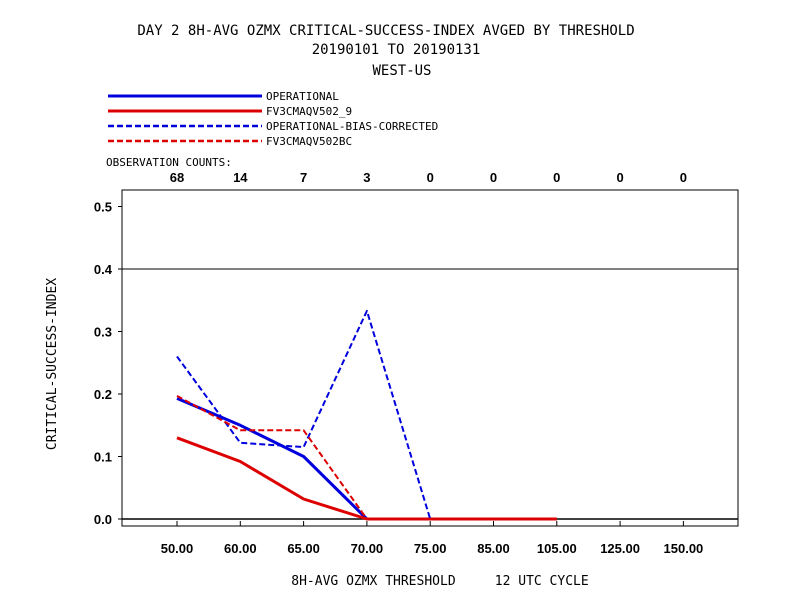  Describe the element at coordinates (439, 581) in the screenshot. I see `x-axis-label: 8H-AVG OZMX THRESHOLD 12 UTC CYCLE` at that location.